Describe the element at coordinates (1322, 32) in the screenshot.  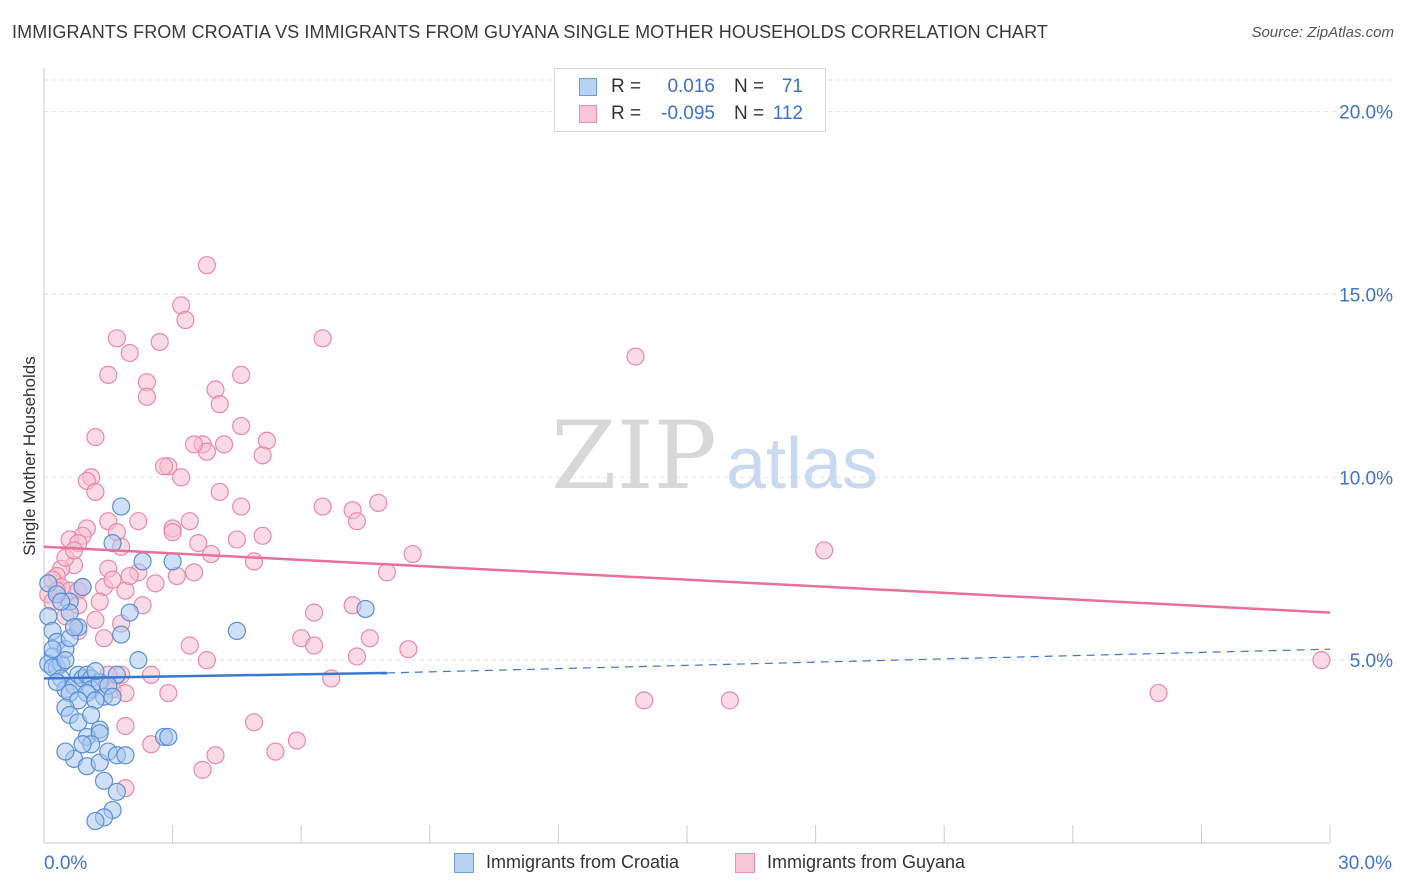
I see `source-label: Source: ZipAtlas.com` at that location.